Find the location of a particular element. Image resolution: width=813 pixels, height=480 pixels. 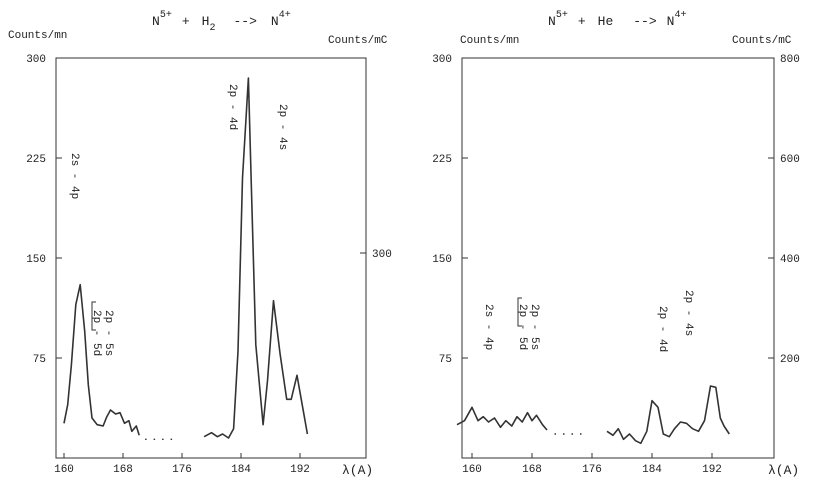

y-tick-right-label: 300 is located at coordinates (382, 255).